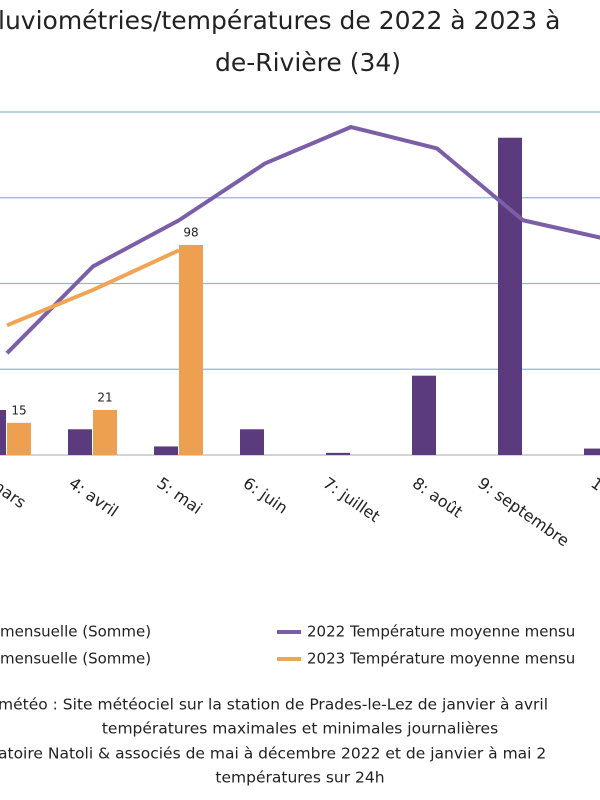  What do you see at coordinates (18, 410) in the screenshot?
I see `data-label: 15` at bounding box center [18, 410].